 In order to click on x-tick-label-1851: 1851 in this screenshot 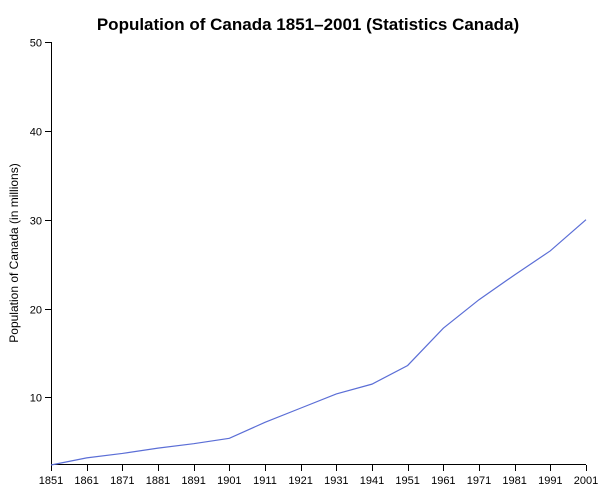, I will do `click(51, 481)`.